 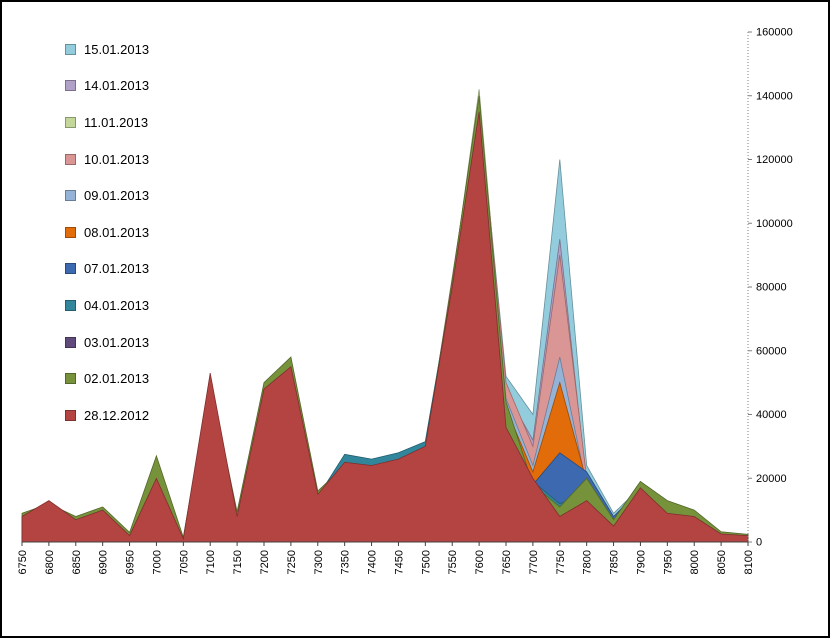 What do you see at coordinates (399, 562) in the screenshot?
I see `x-axis-label: 7450` at bounding box center [399, 562].